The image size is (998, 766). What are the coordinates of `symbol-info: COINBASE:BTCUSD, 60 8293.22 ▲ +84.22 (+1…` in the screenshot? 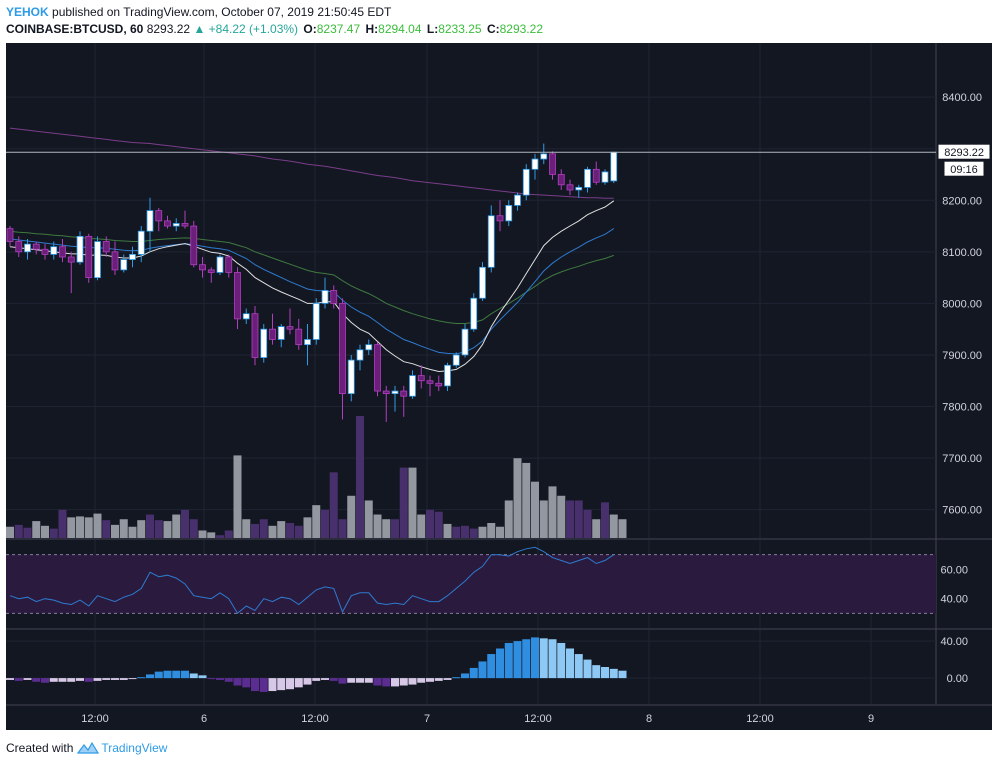 It's located at (274, 29).